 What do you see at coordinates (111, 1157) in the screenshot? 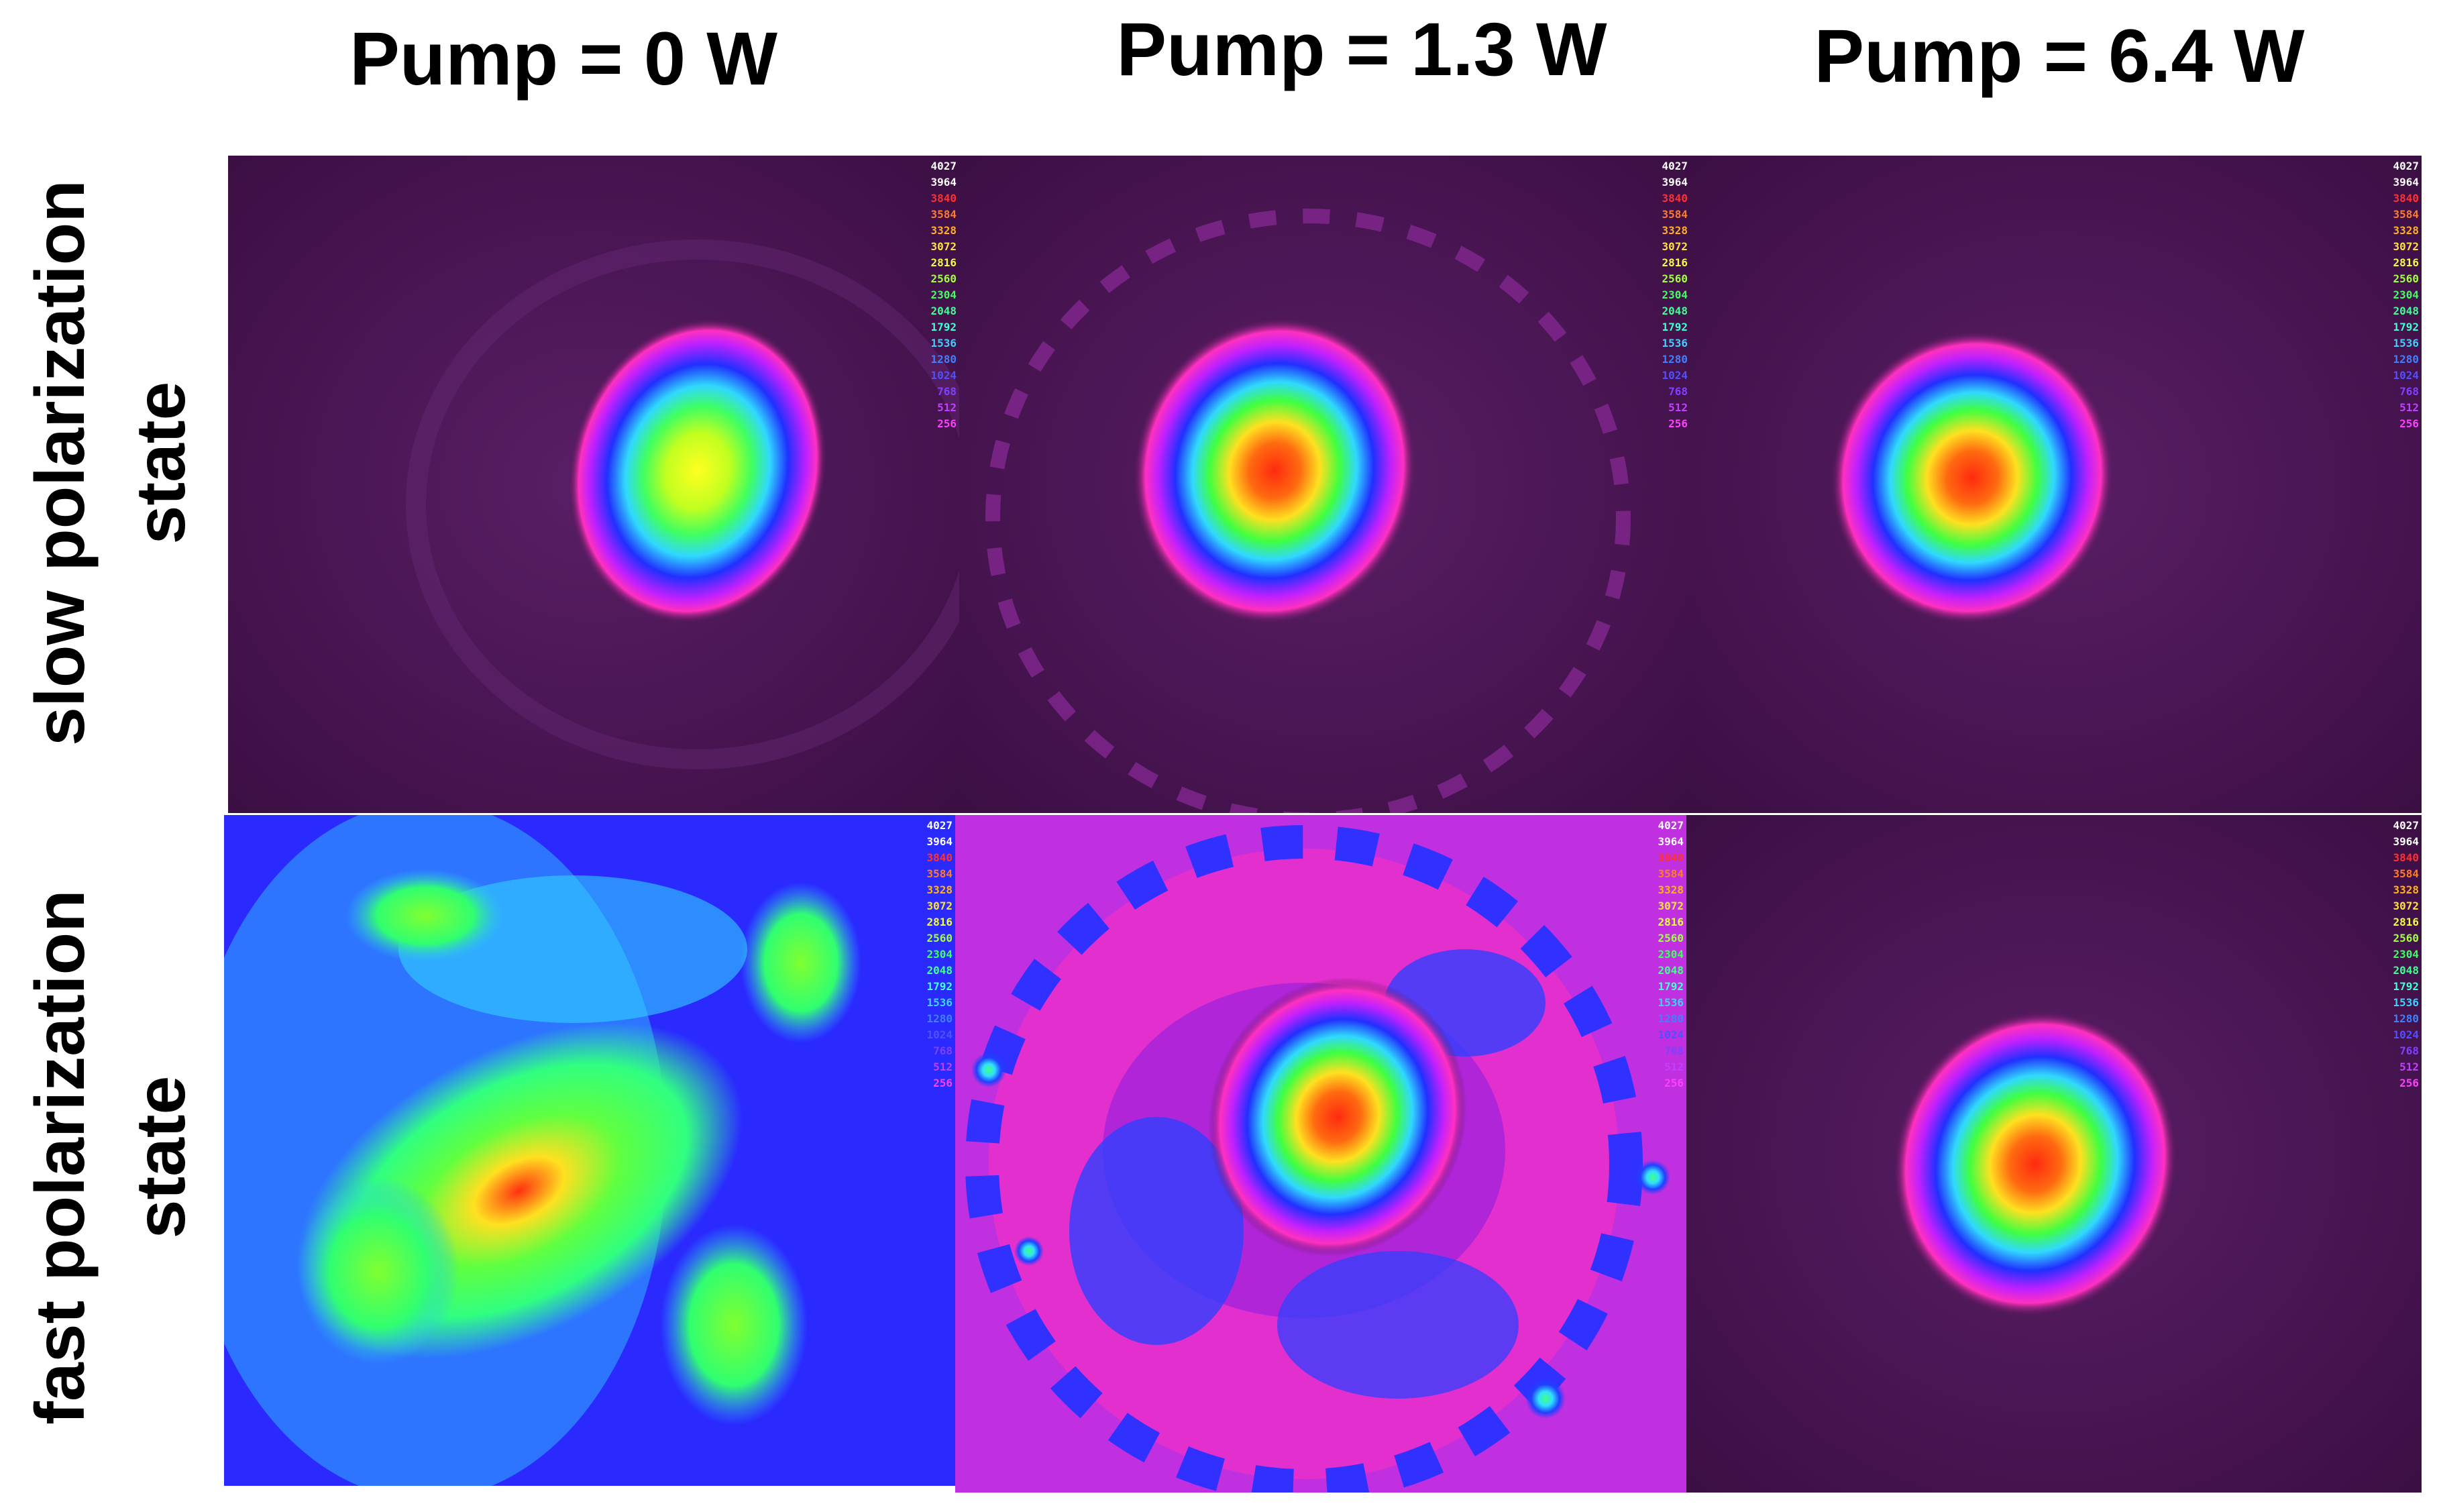
I see `row-header-fast: fast polarization state` at bounding box center [111, 1157].